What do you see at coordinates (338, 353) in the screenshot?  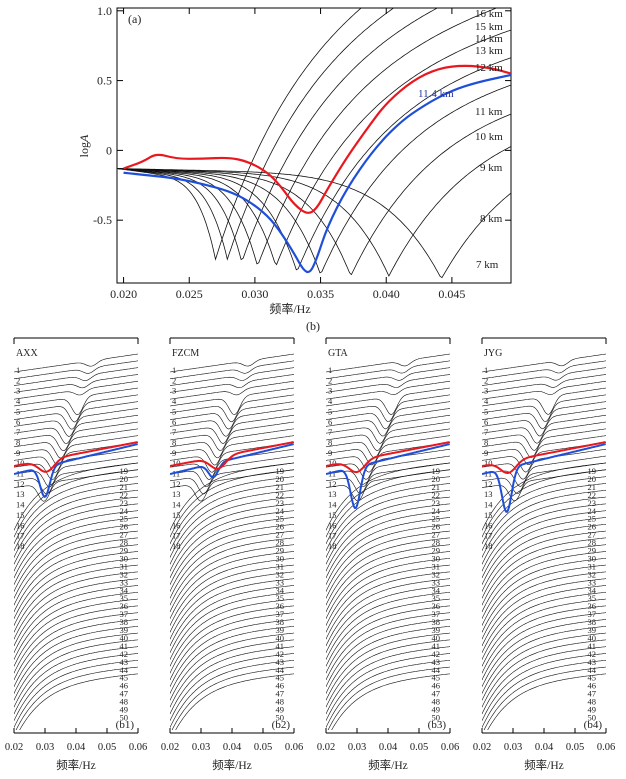 I see `station-label: GTA` at bounding box center [338, 353].